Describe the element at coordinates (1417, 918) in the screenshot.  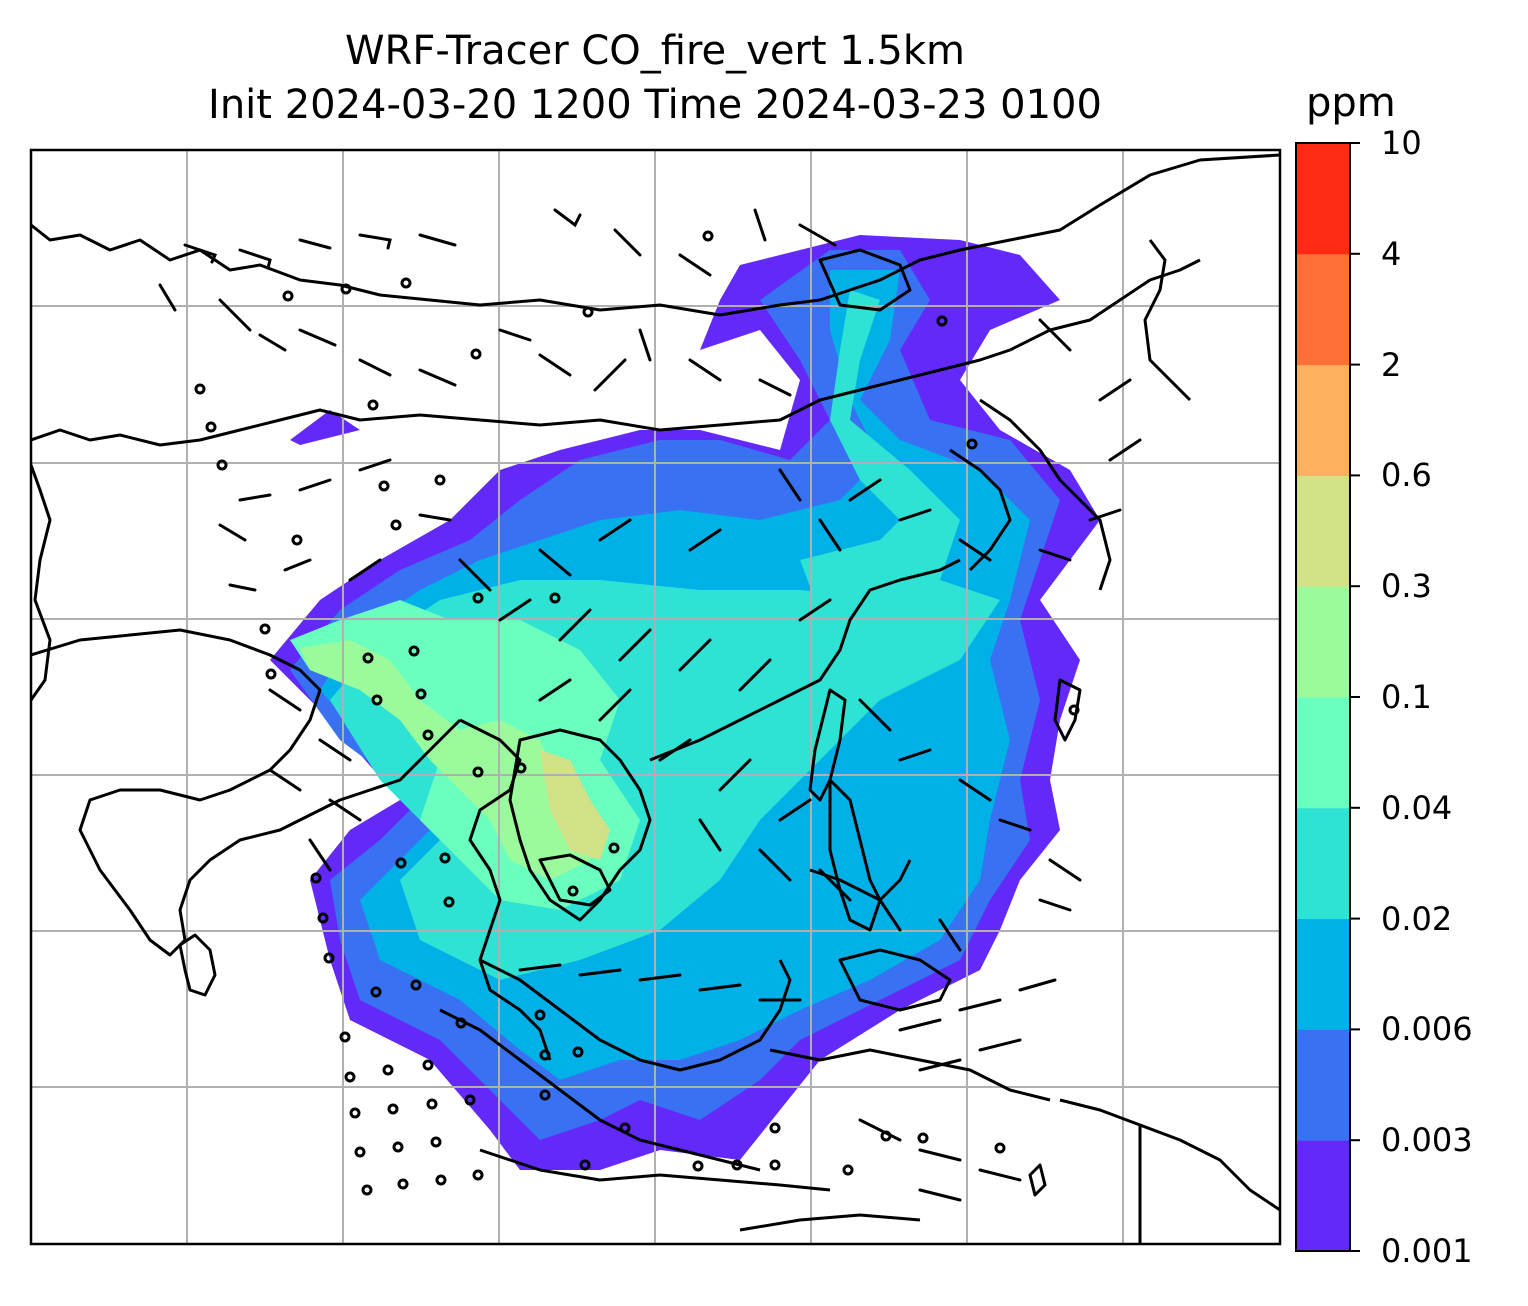
I see `colorbar-tick-label: 0.02` at that location.